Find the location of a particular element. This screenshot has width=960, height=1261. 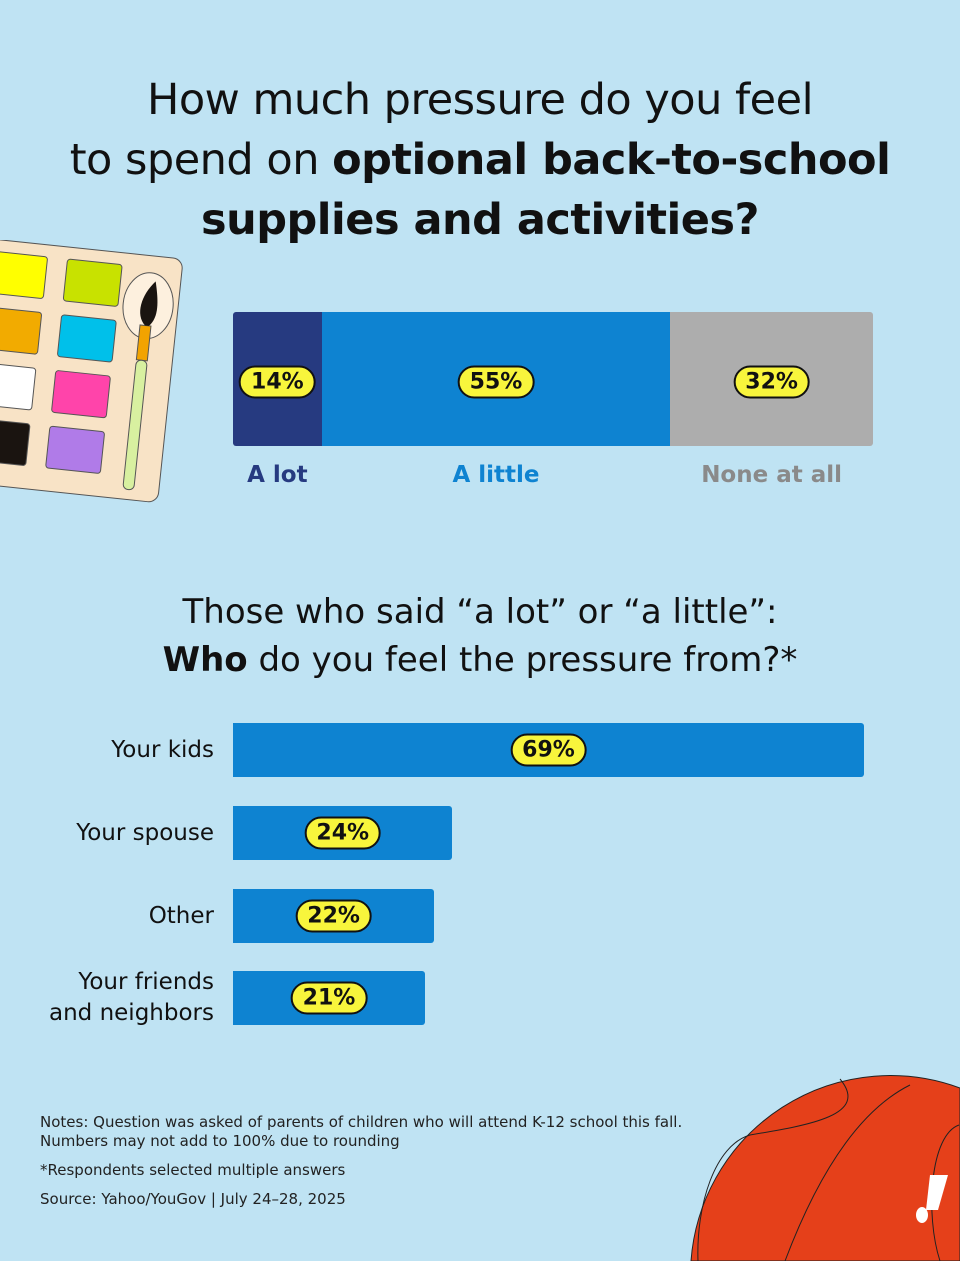

footnote: *Respondents selected multiple answers is located at coordinates (193, 1170).